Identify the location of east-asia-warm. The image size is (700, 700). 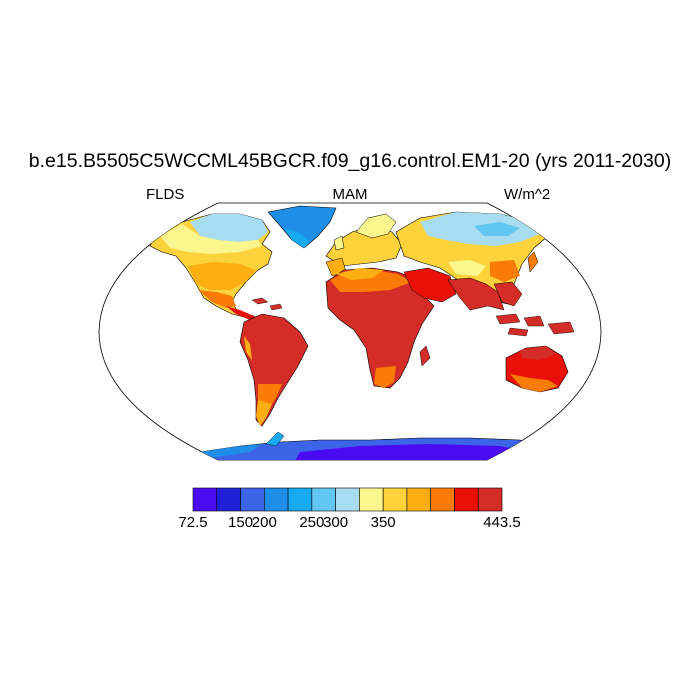
(505, 271).